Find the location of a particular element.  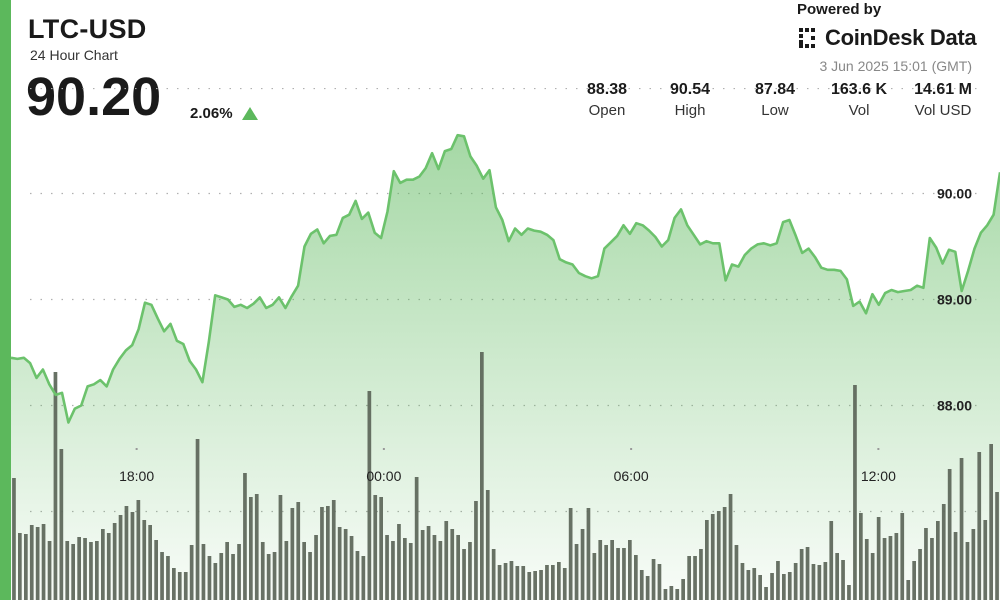

stat-high: 90.54 High is located at coordinates (690, 100).